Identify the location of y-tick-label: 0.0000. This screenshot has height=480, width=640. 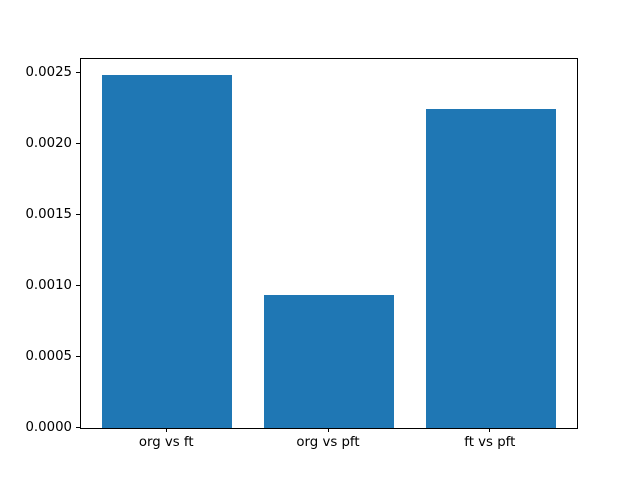
(48, 427).